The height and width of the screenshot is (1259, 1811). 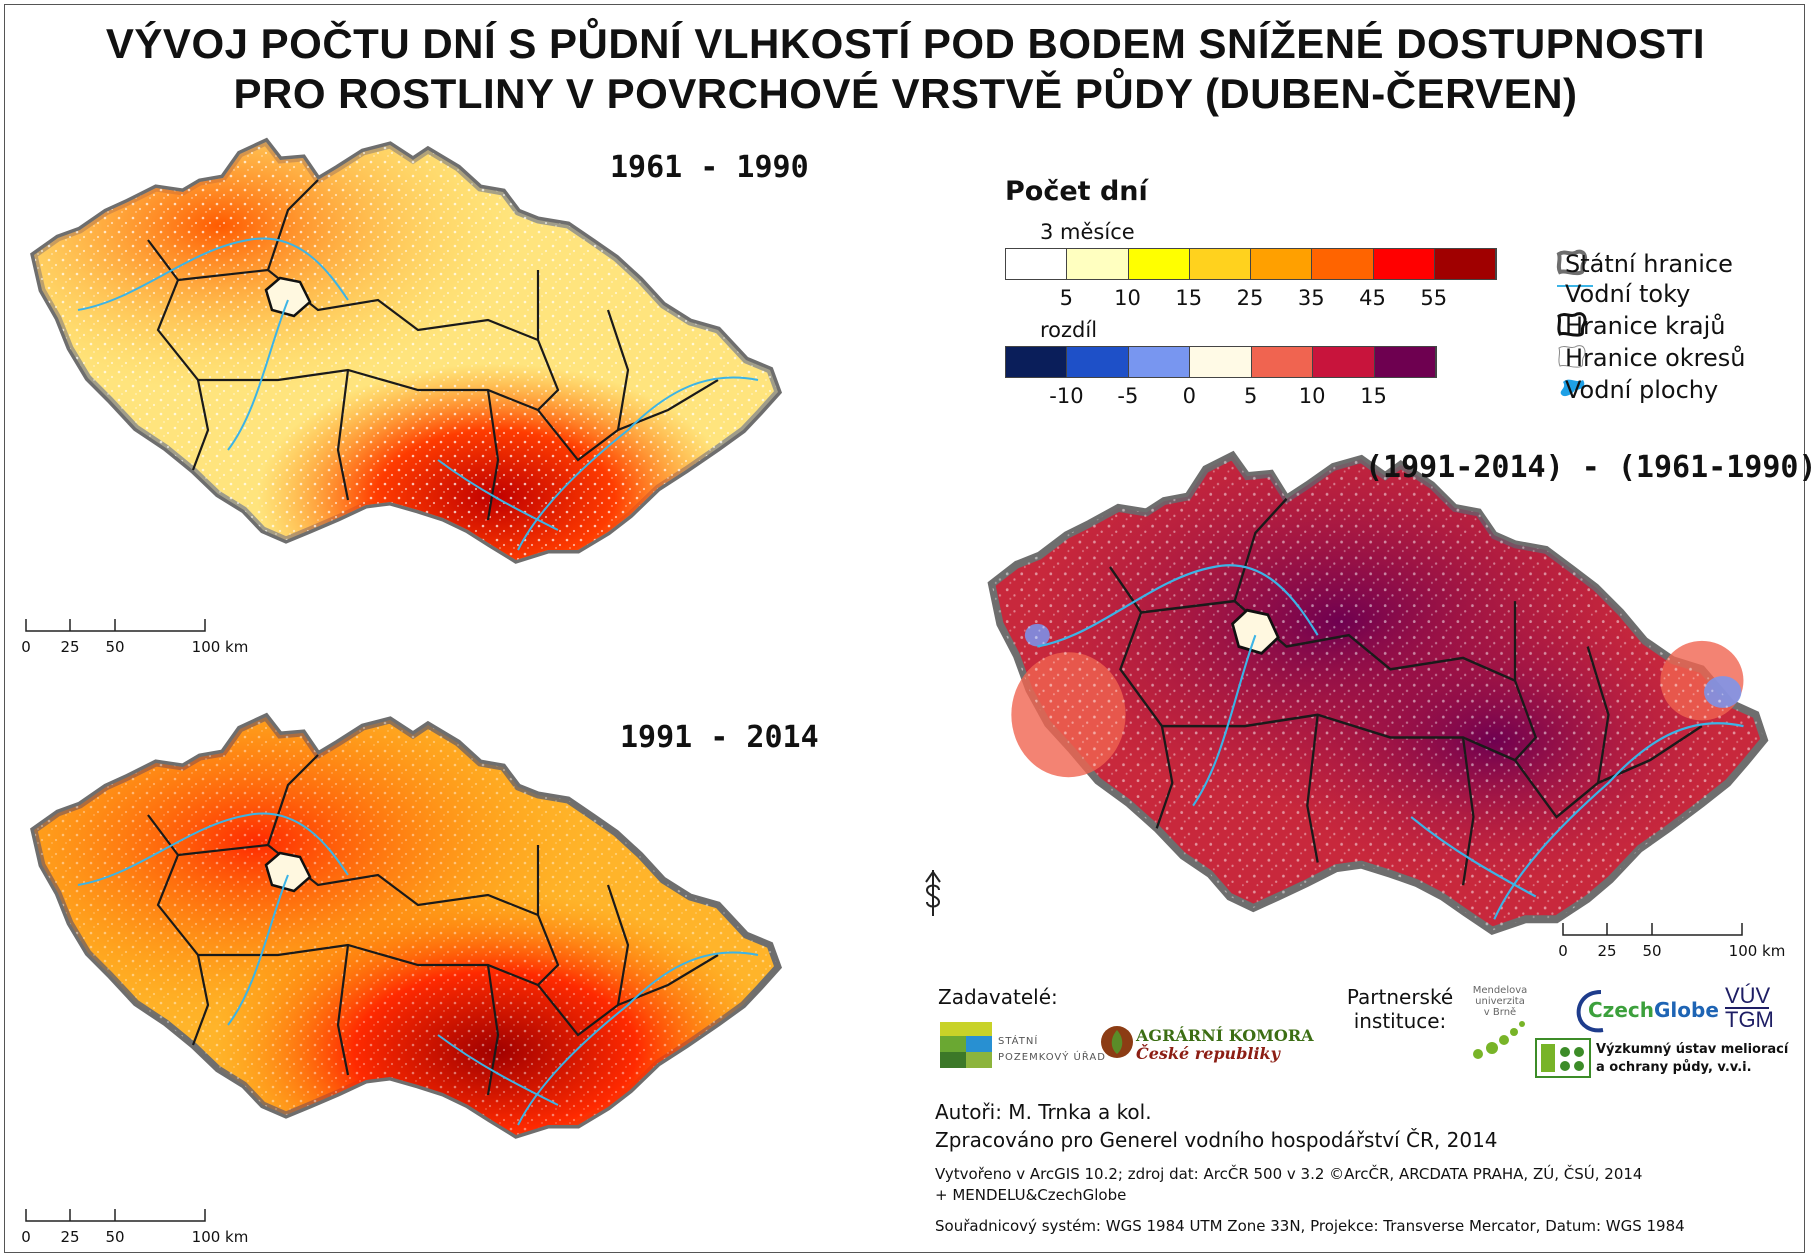 I want to click on agrarni-komora-text-2: České republiky, so click(x=1208, y=1053).